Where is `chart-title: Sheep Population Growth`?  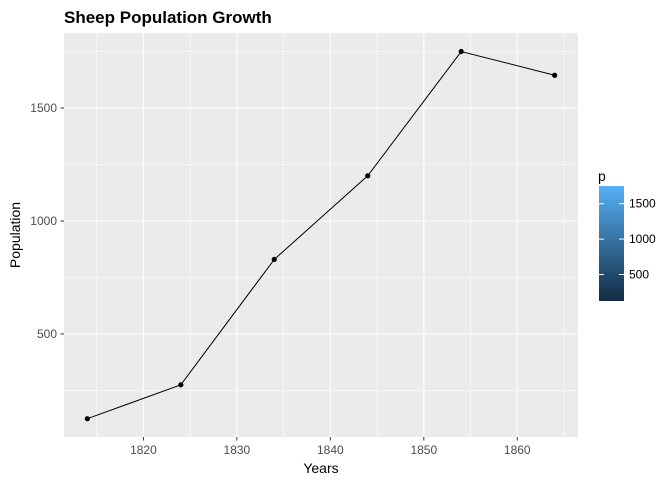
chart-title: Sheep Population Growth is located at coordinates (168, 17).